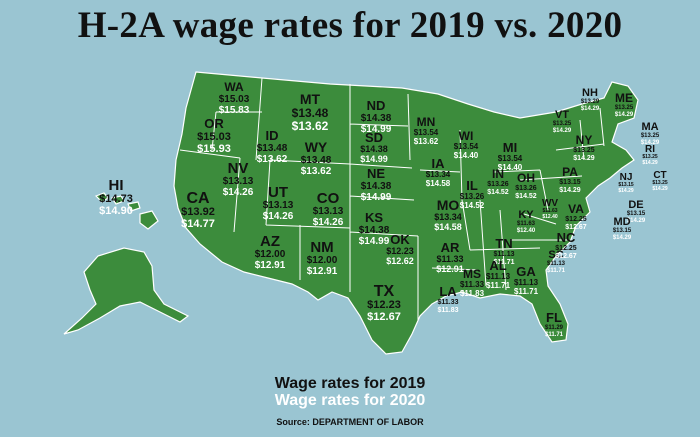 This screenshot has width=700, height=437. I want to click on state-ar: AR$11.33$12.91, so click(450, 257).